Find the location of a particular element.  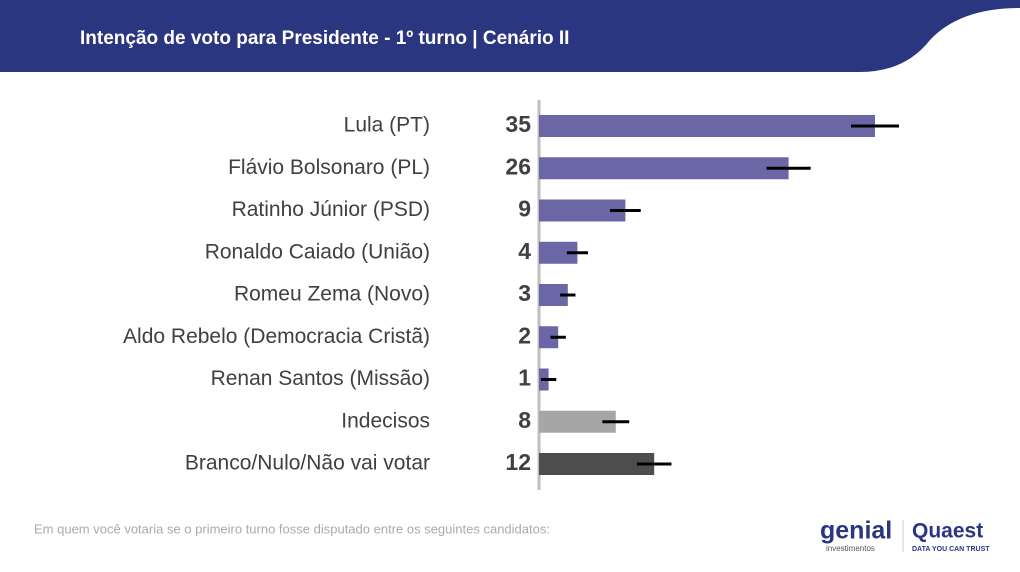

category-label: Aldo Rebelo (Democracia Cristã) is located at coordinates (276, 336).